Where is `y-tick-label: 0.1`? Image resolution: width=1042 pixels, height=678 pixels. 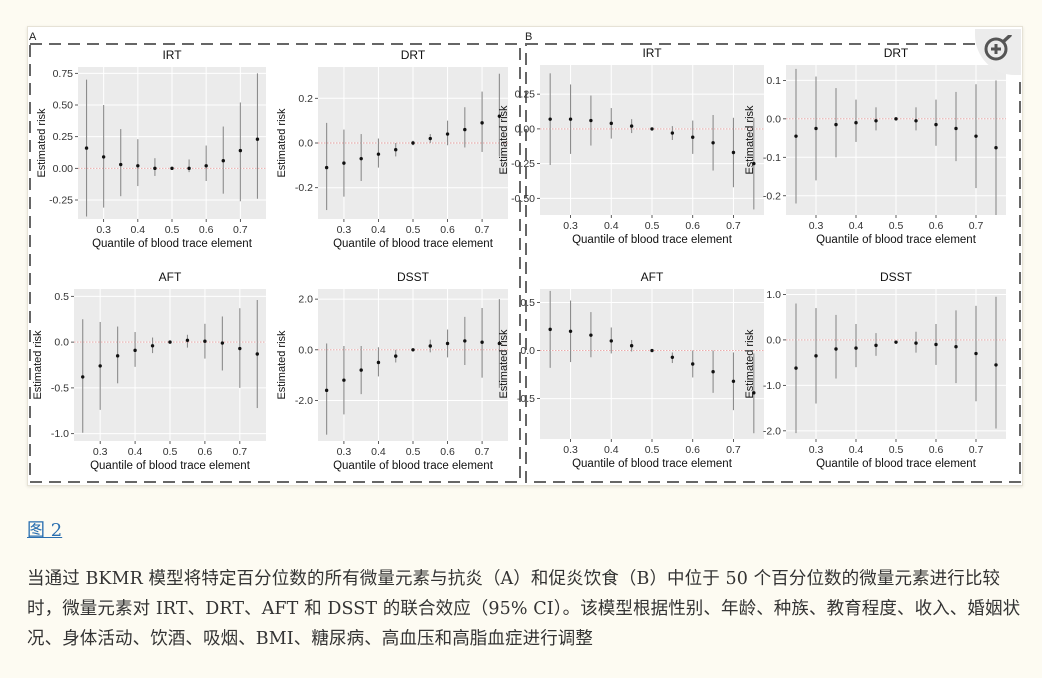
y-tick-label: 0.1 is located at coordinates (773, 81).